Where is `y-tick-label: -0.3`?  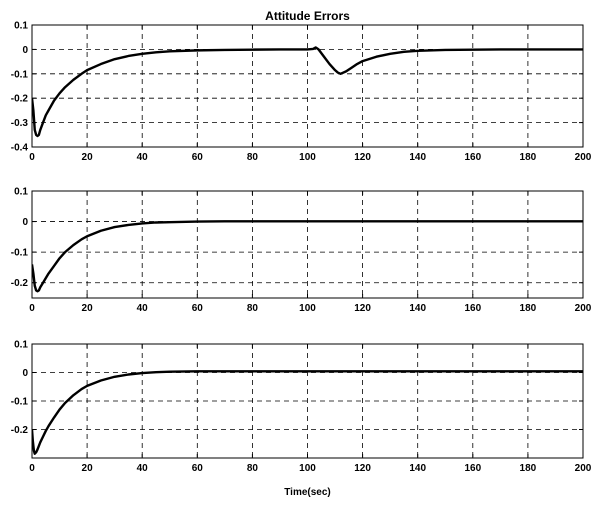
y-tick-label: -0.3 is located at coordinates (20, 123).